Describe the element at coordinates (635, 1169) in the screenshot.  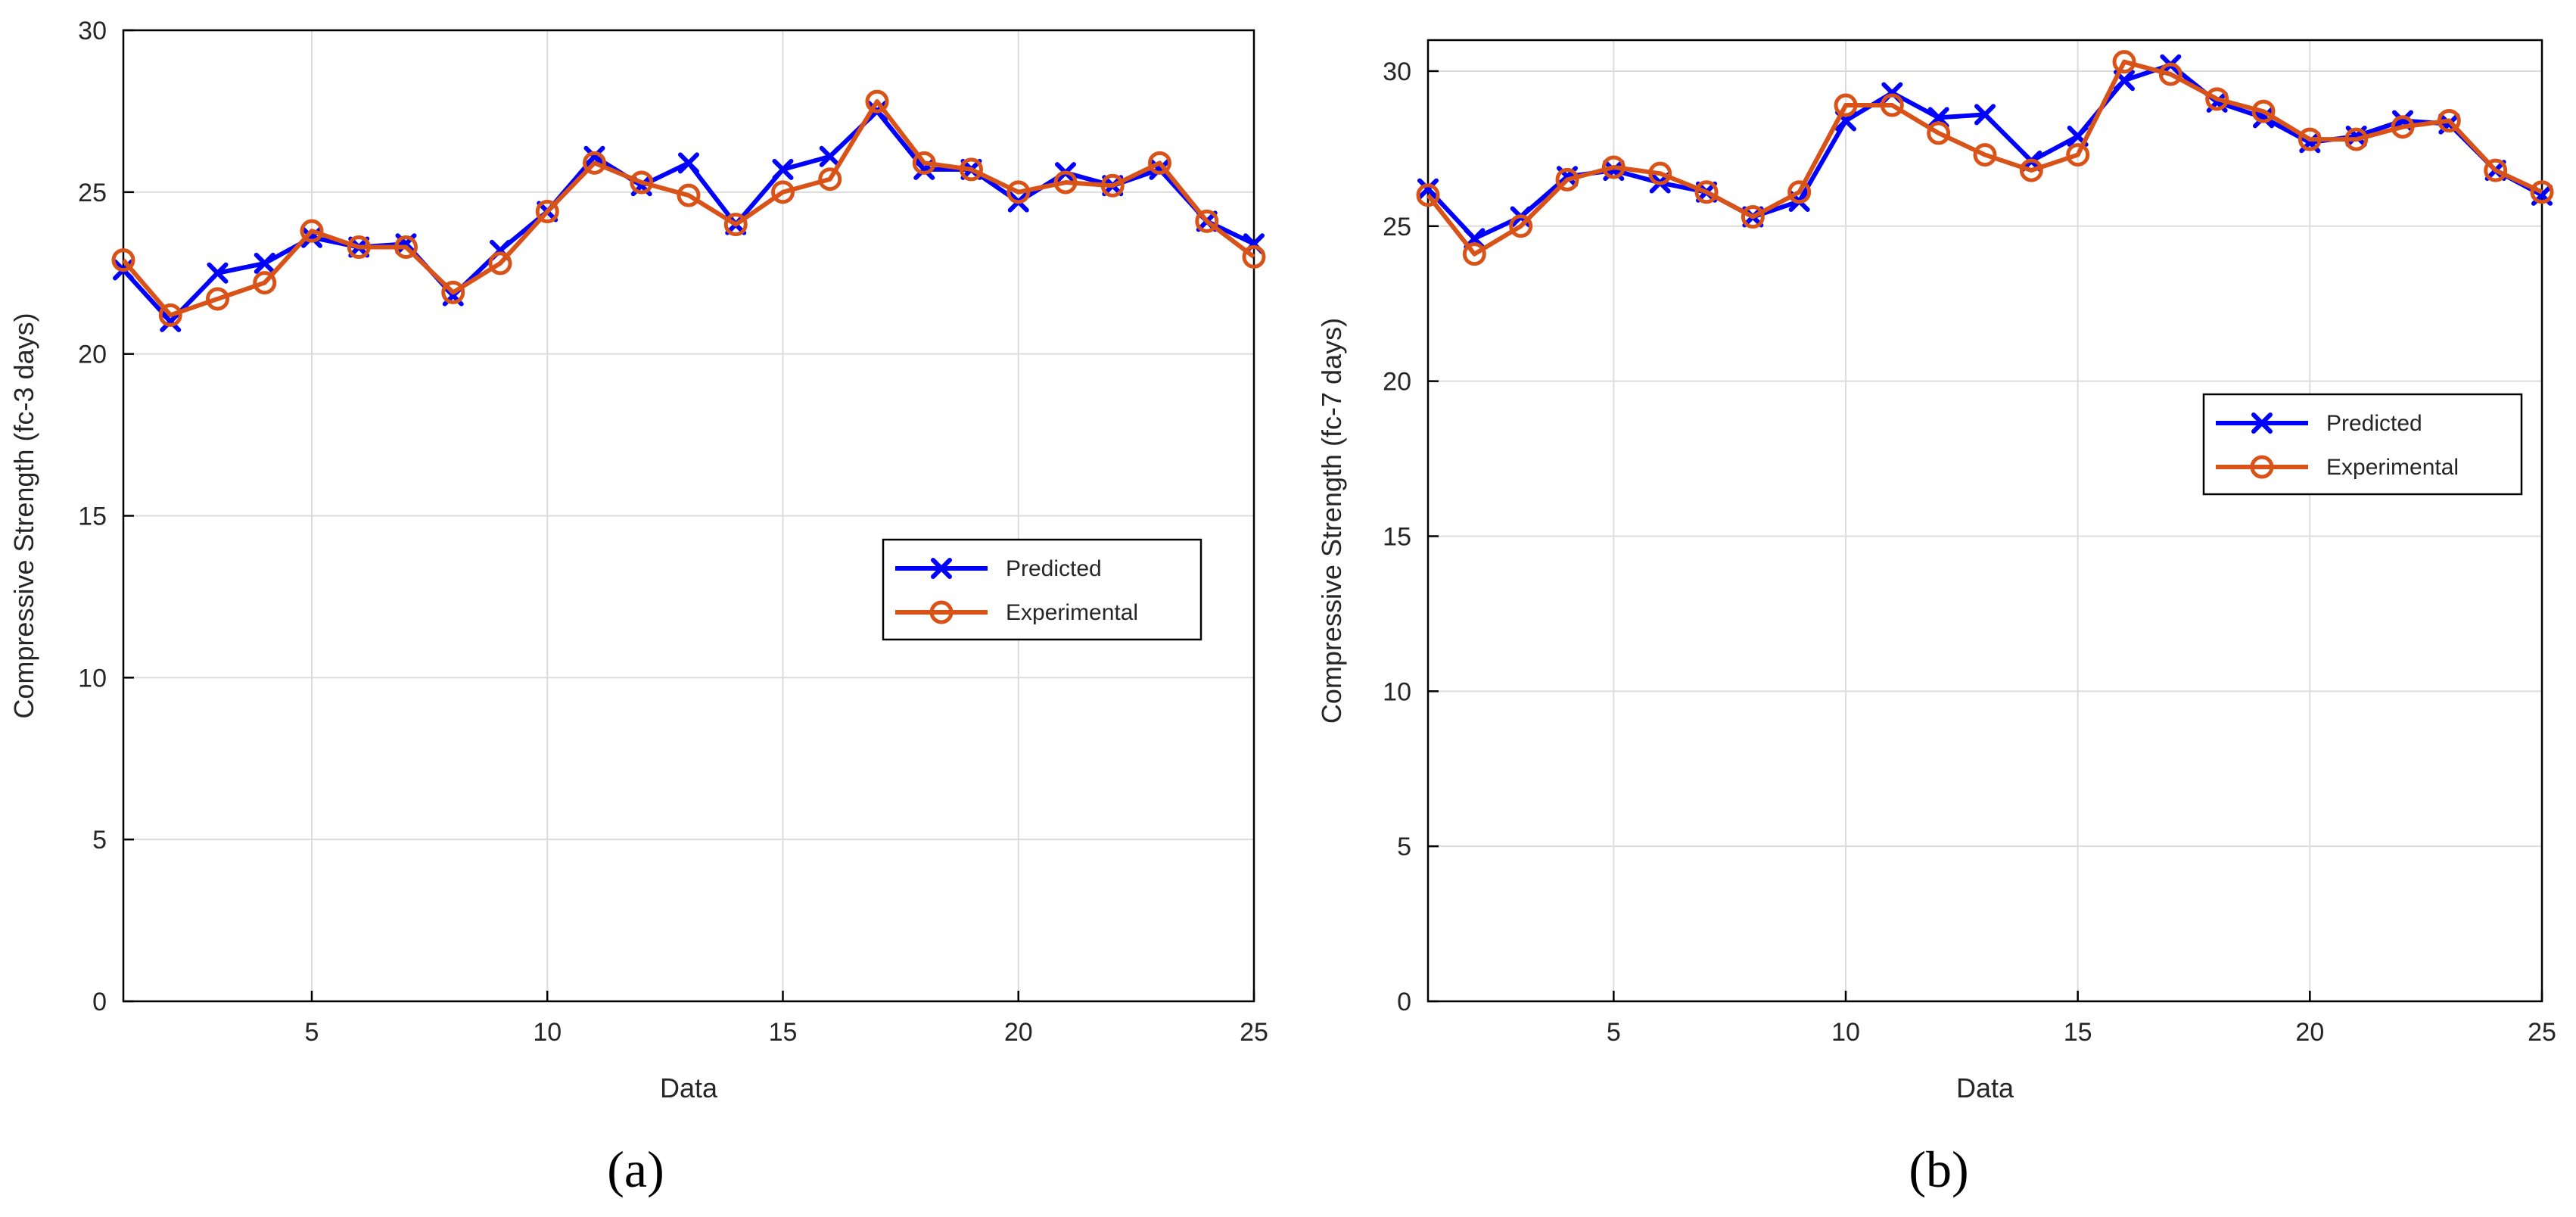
I see `panel-label-a: (a)` at that location.